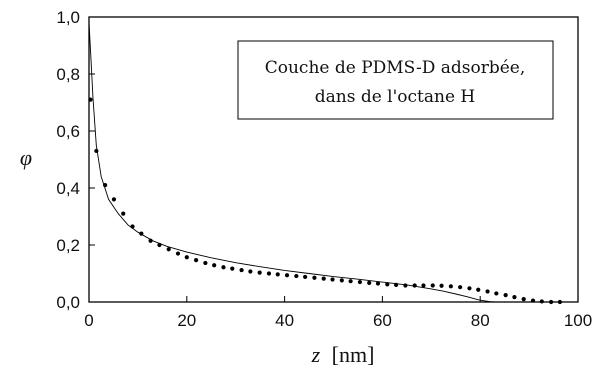 The width and height of the screenshot is (598, 372). What do you see at coordinates (68, 74) in the screenshot?
I see `y-tick-label: 0,8` at bounding box center [68, 74].